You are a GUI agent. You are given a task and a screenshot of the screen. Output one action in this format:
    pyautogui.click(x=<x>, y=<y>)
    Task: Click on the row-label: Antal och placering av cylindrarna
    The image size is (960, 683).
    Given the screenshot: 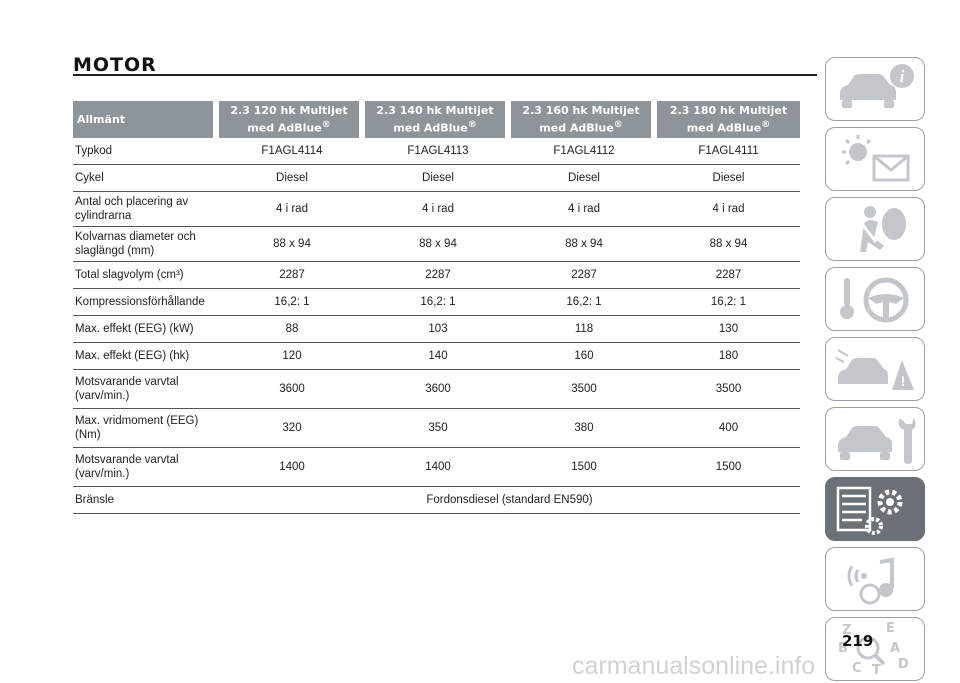 What is the action you would take?
    pyautogui.click(x=146, y=209)
    